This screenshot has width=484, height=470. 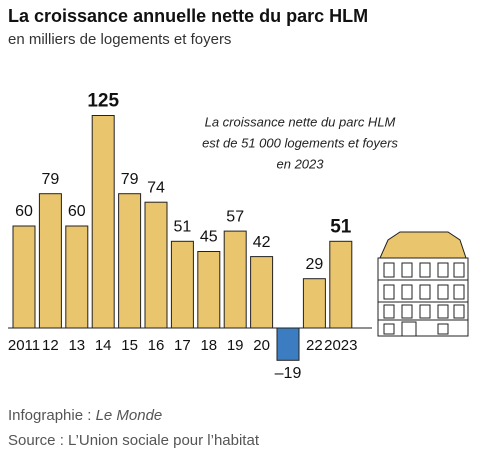 What do you see at coordinates (314, 345) in the screenshot?
I see `x-tick-label: 22` at bounding box center [314, 345].